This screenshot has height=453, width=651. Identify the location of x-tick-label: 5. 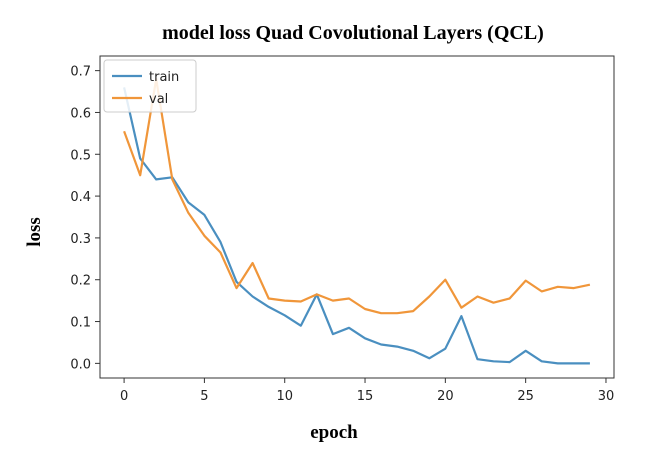
(204, 396).